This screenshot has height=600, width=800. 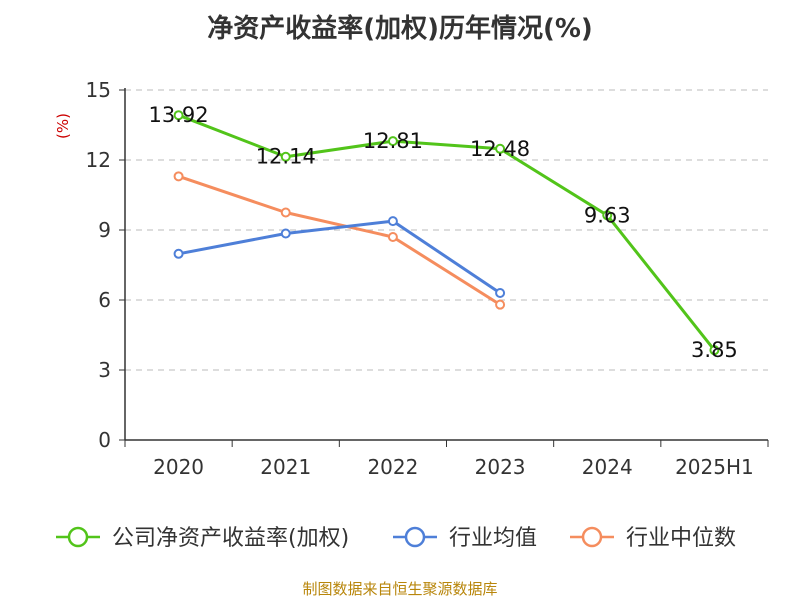 What do you see at coordinates (400, 589) in the screenshot?
I see `source-note: 制图数据来自恒生聚源数据库` at bounding box center [400, 589].